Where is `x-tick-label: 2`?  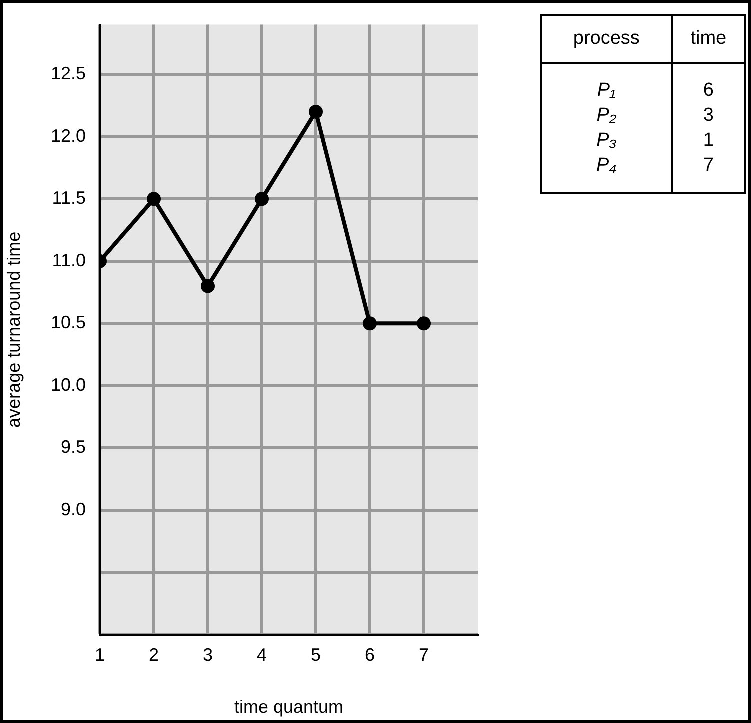
x-tick-label: 2 is located at coordinates (154, 654).